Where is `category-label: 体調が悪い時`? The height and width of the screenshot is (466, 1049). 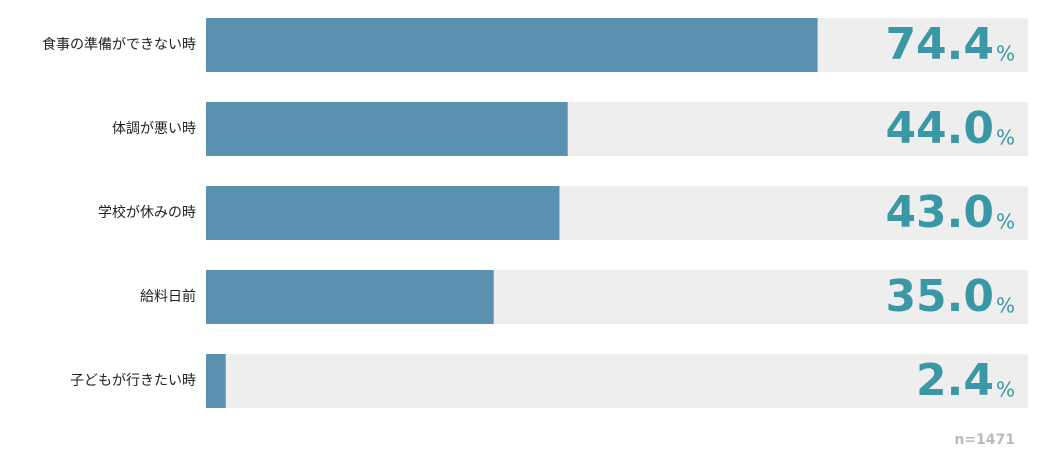
category-label: 体調が悪い時 is located at coordinates (154, 129).